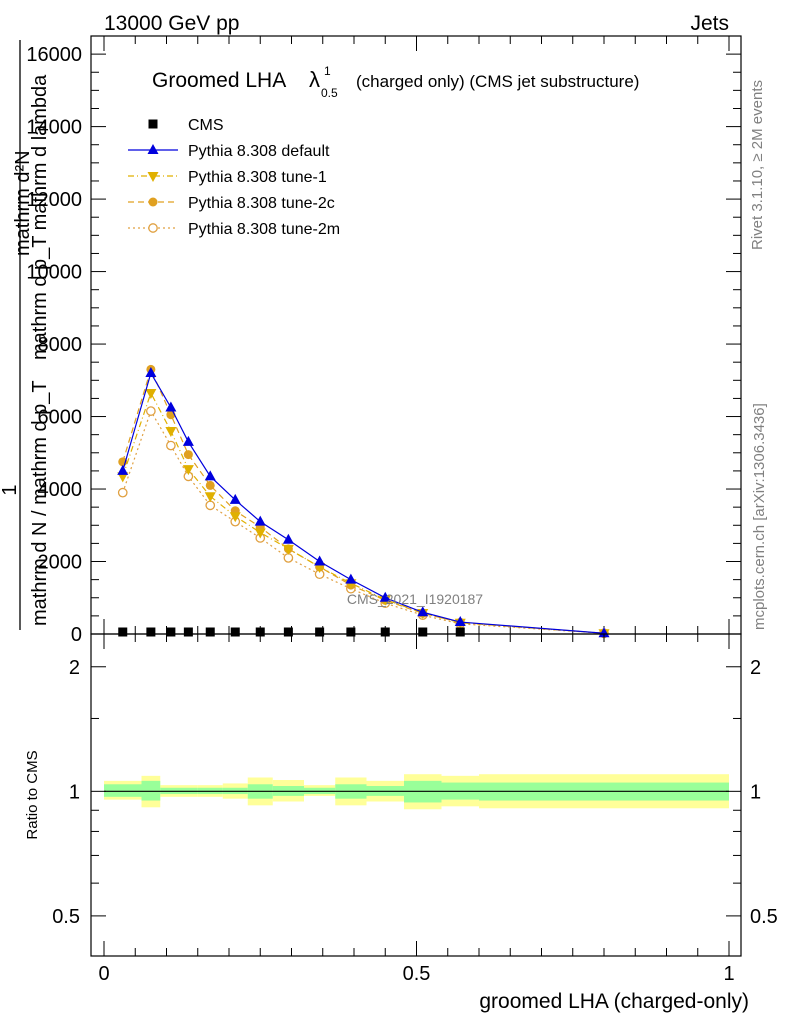  I want to click on legend-label: Pythia 8.308 tune-2c, so click(261, 203).